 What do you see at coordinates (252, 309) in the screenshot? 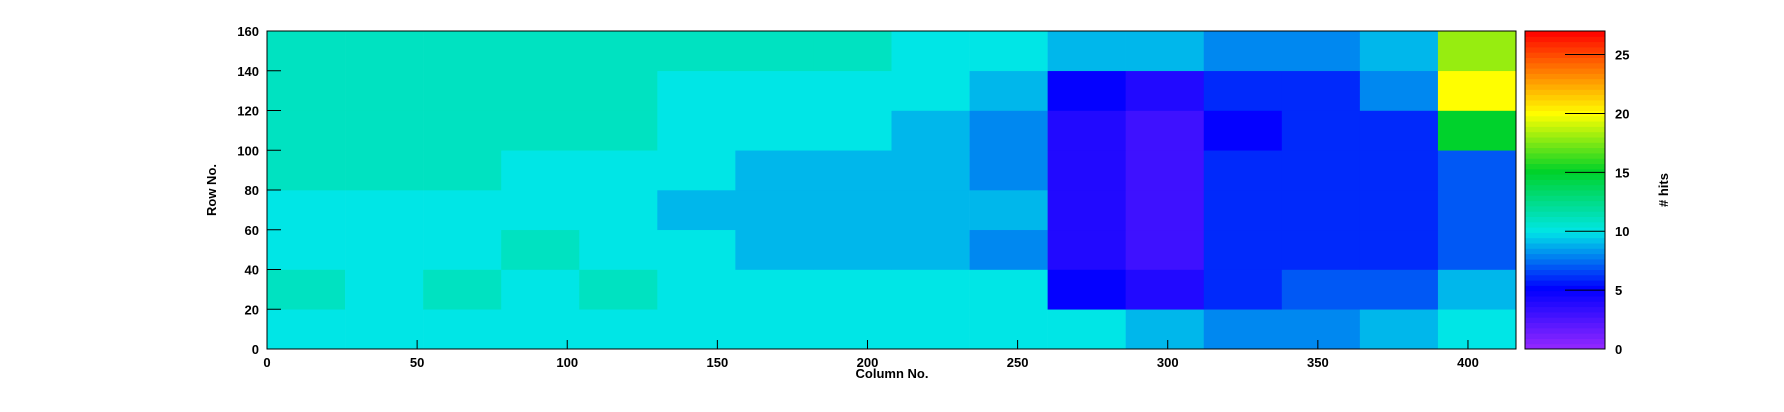
I see `y-tick-label: 20` at bounding box center [252, 309].